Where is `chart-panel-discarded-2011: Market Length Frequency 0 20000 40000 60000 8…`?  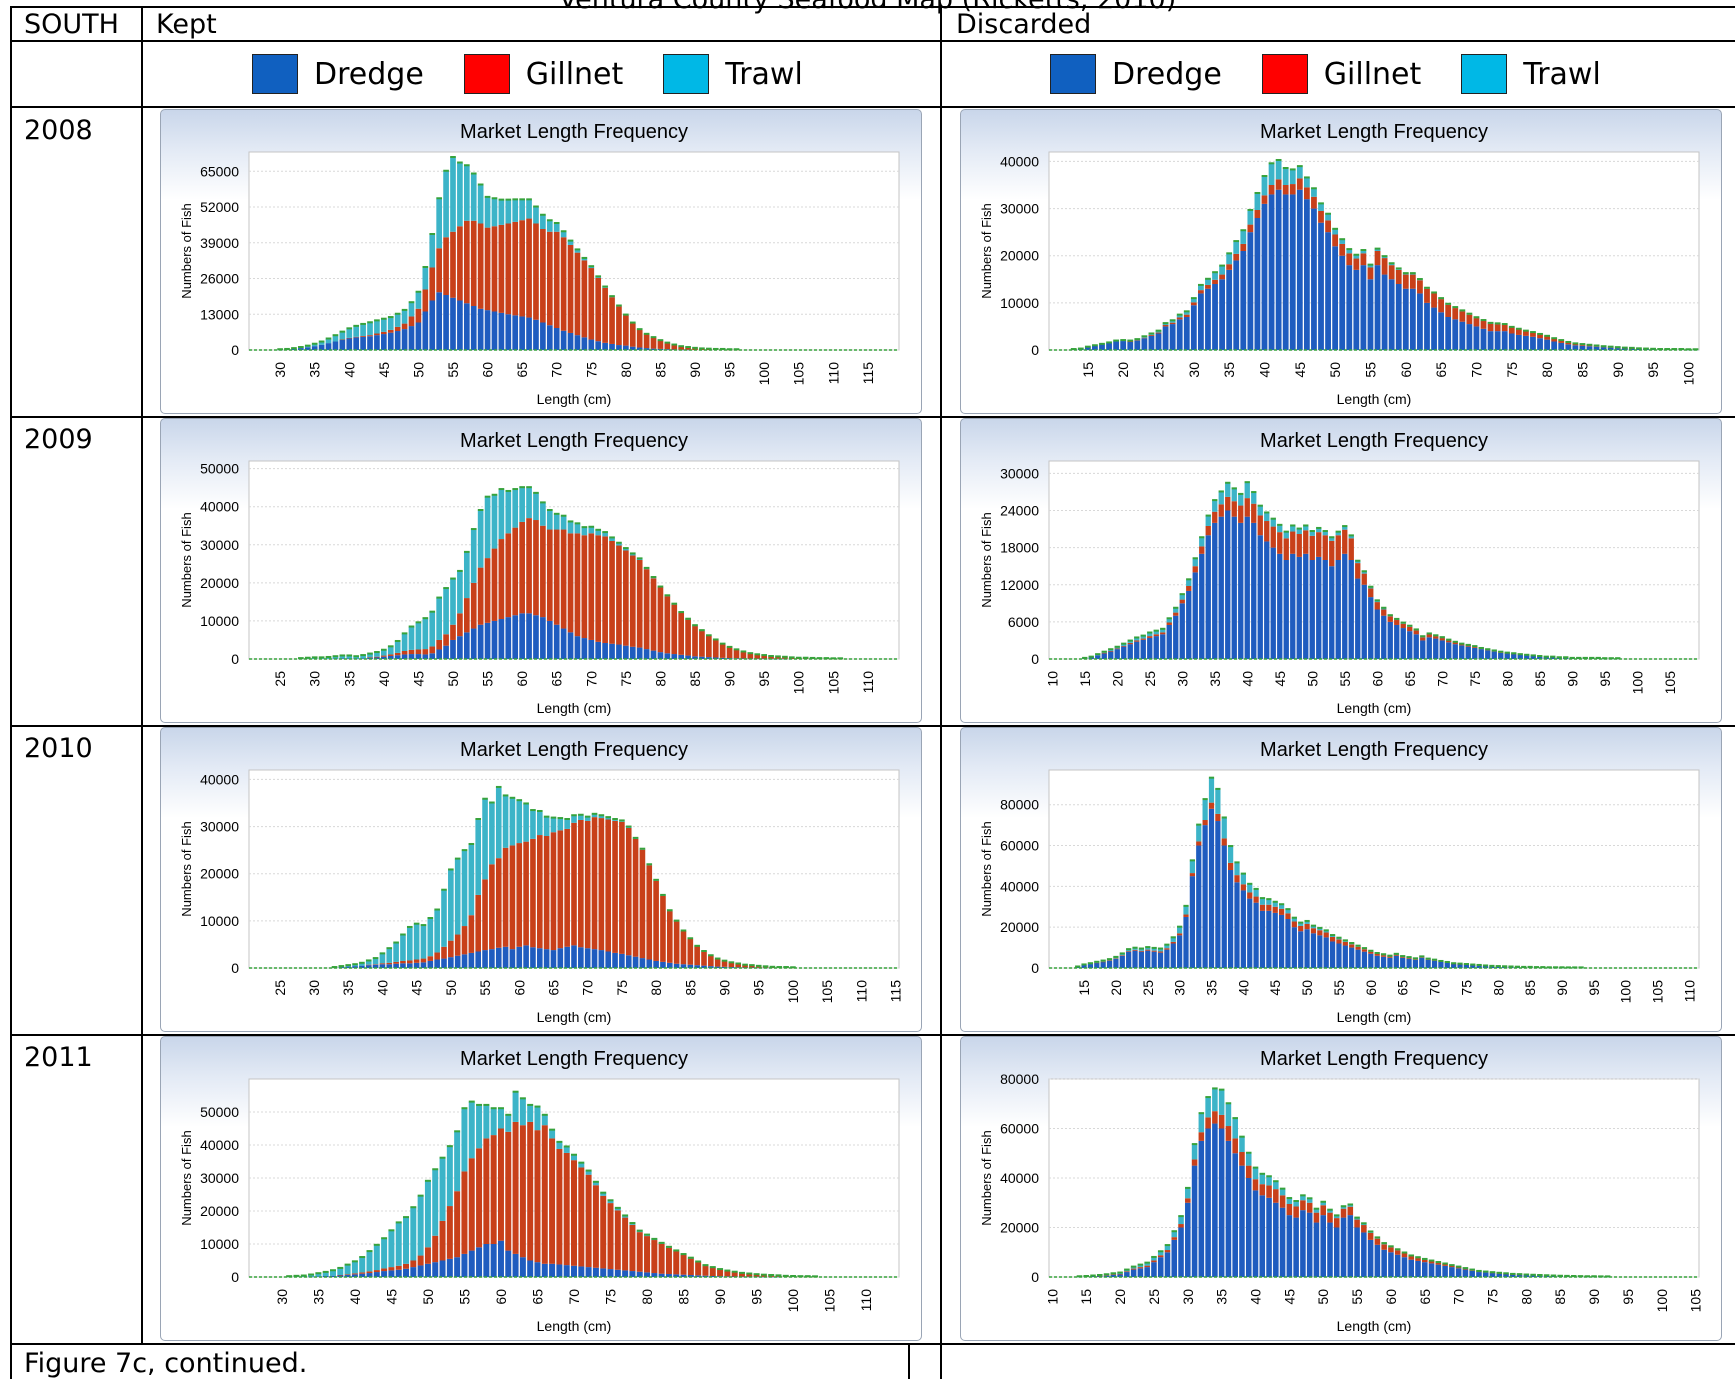 chart-panel-discarded-2011: Market Length Frequency 0 20000 40000 60000 8… is located at coordinates (1341, 1188).